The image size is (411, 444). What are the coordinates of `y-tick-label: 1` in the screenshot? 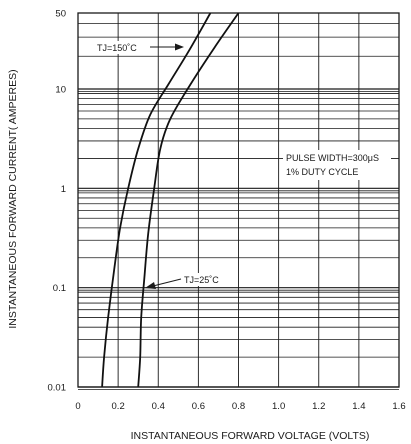 It's located at (63, 189).